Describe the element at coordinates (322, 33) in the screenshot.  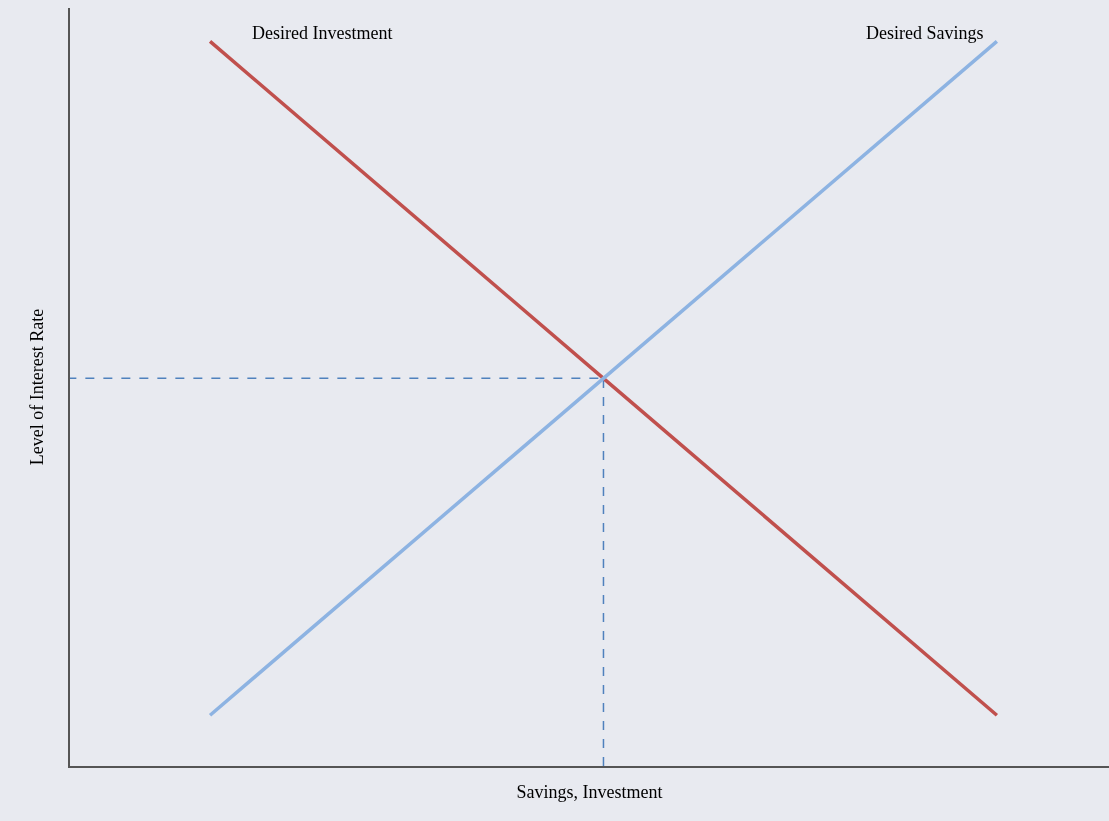
I see `series-label: Desired Investment` at that location.